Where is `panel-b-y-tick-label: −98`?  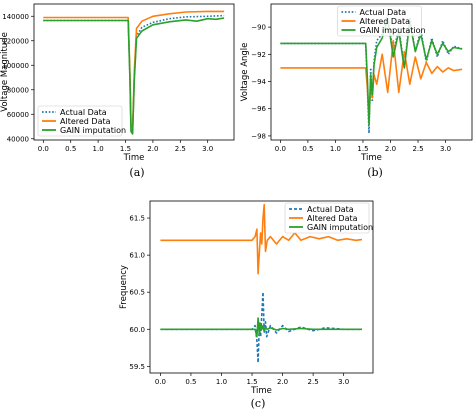
panel-b-y-tick-label: −98 is located at coordinates (258, 136).